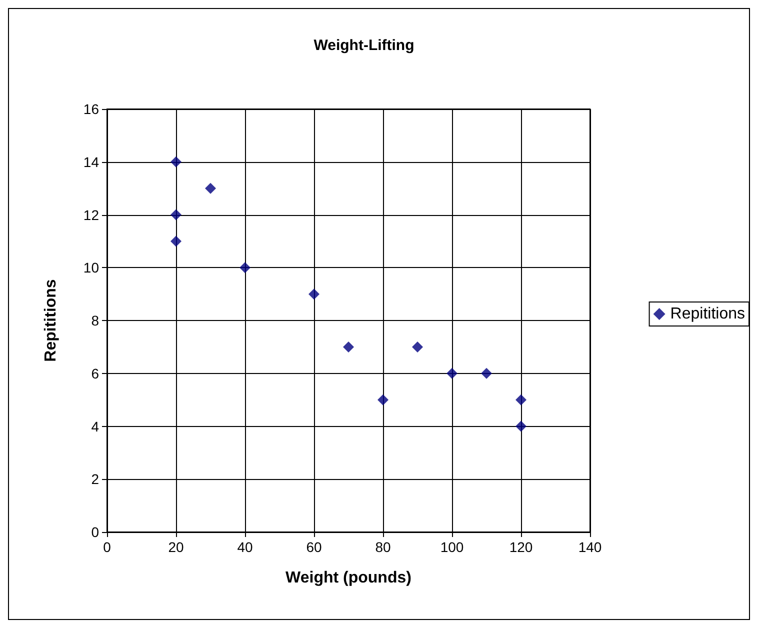 The height and width of the screenshot is (634, 760). What do you see at coordinates (521, 547) in the screenshot?
I see `x-tick-label: 120` at bounding box center [521, 547].